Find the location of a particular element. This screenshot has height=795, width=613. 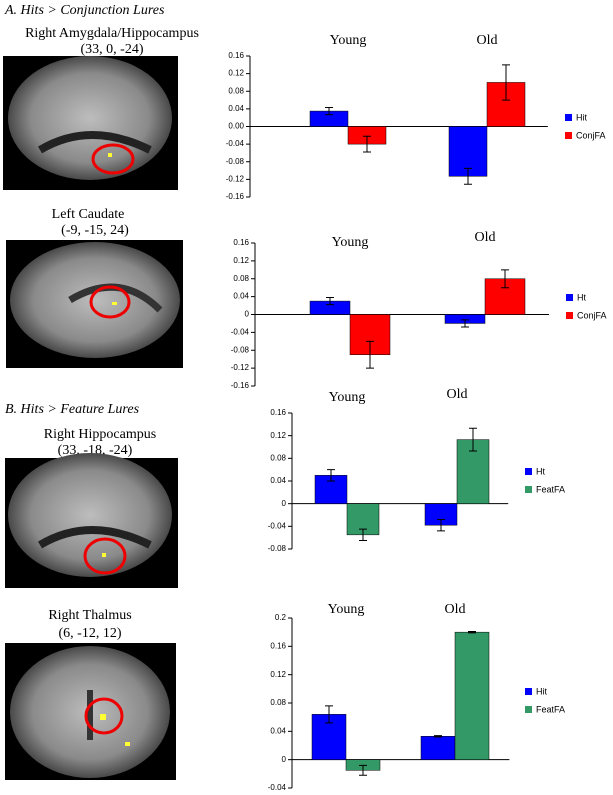

y-tick-label: 0.2 is located at coordinates (281, 617).